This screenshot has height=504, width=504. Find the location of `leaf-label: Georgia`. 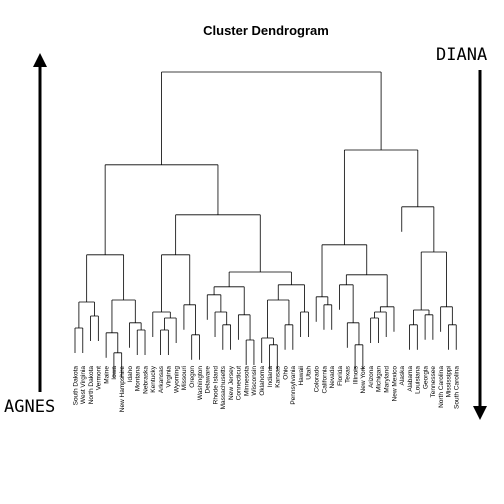

leaf-label: Georgia is located at coordinates (425, 378).